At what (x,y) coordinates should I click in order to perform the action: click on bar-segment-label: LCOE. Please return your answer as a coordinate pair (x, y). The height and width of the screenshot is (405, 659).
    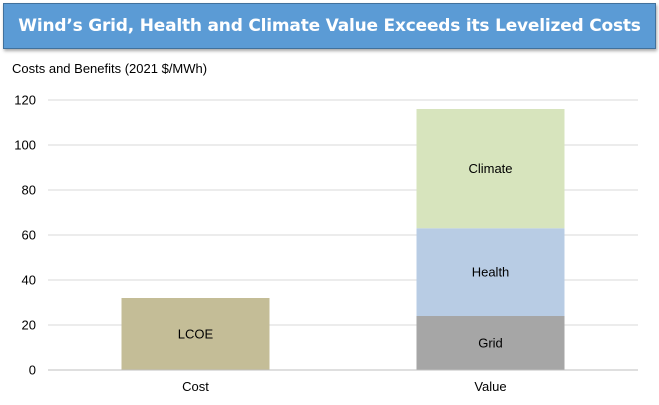
    Looking at the image, I should click on (196, 334).